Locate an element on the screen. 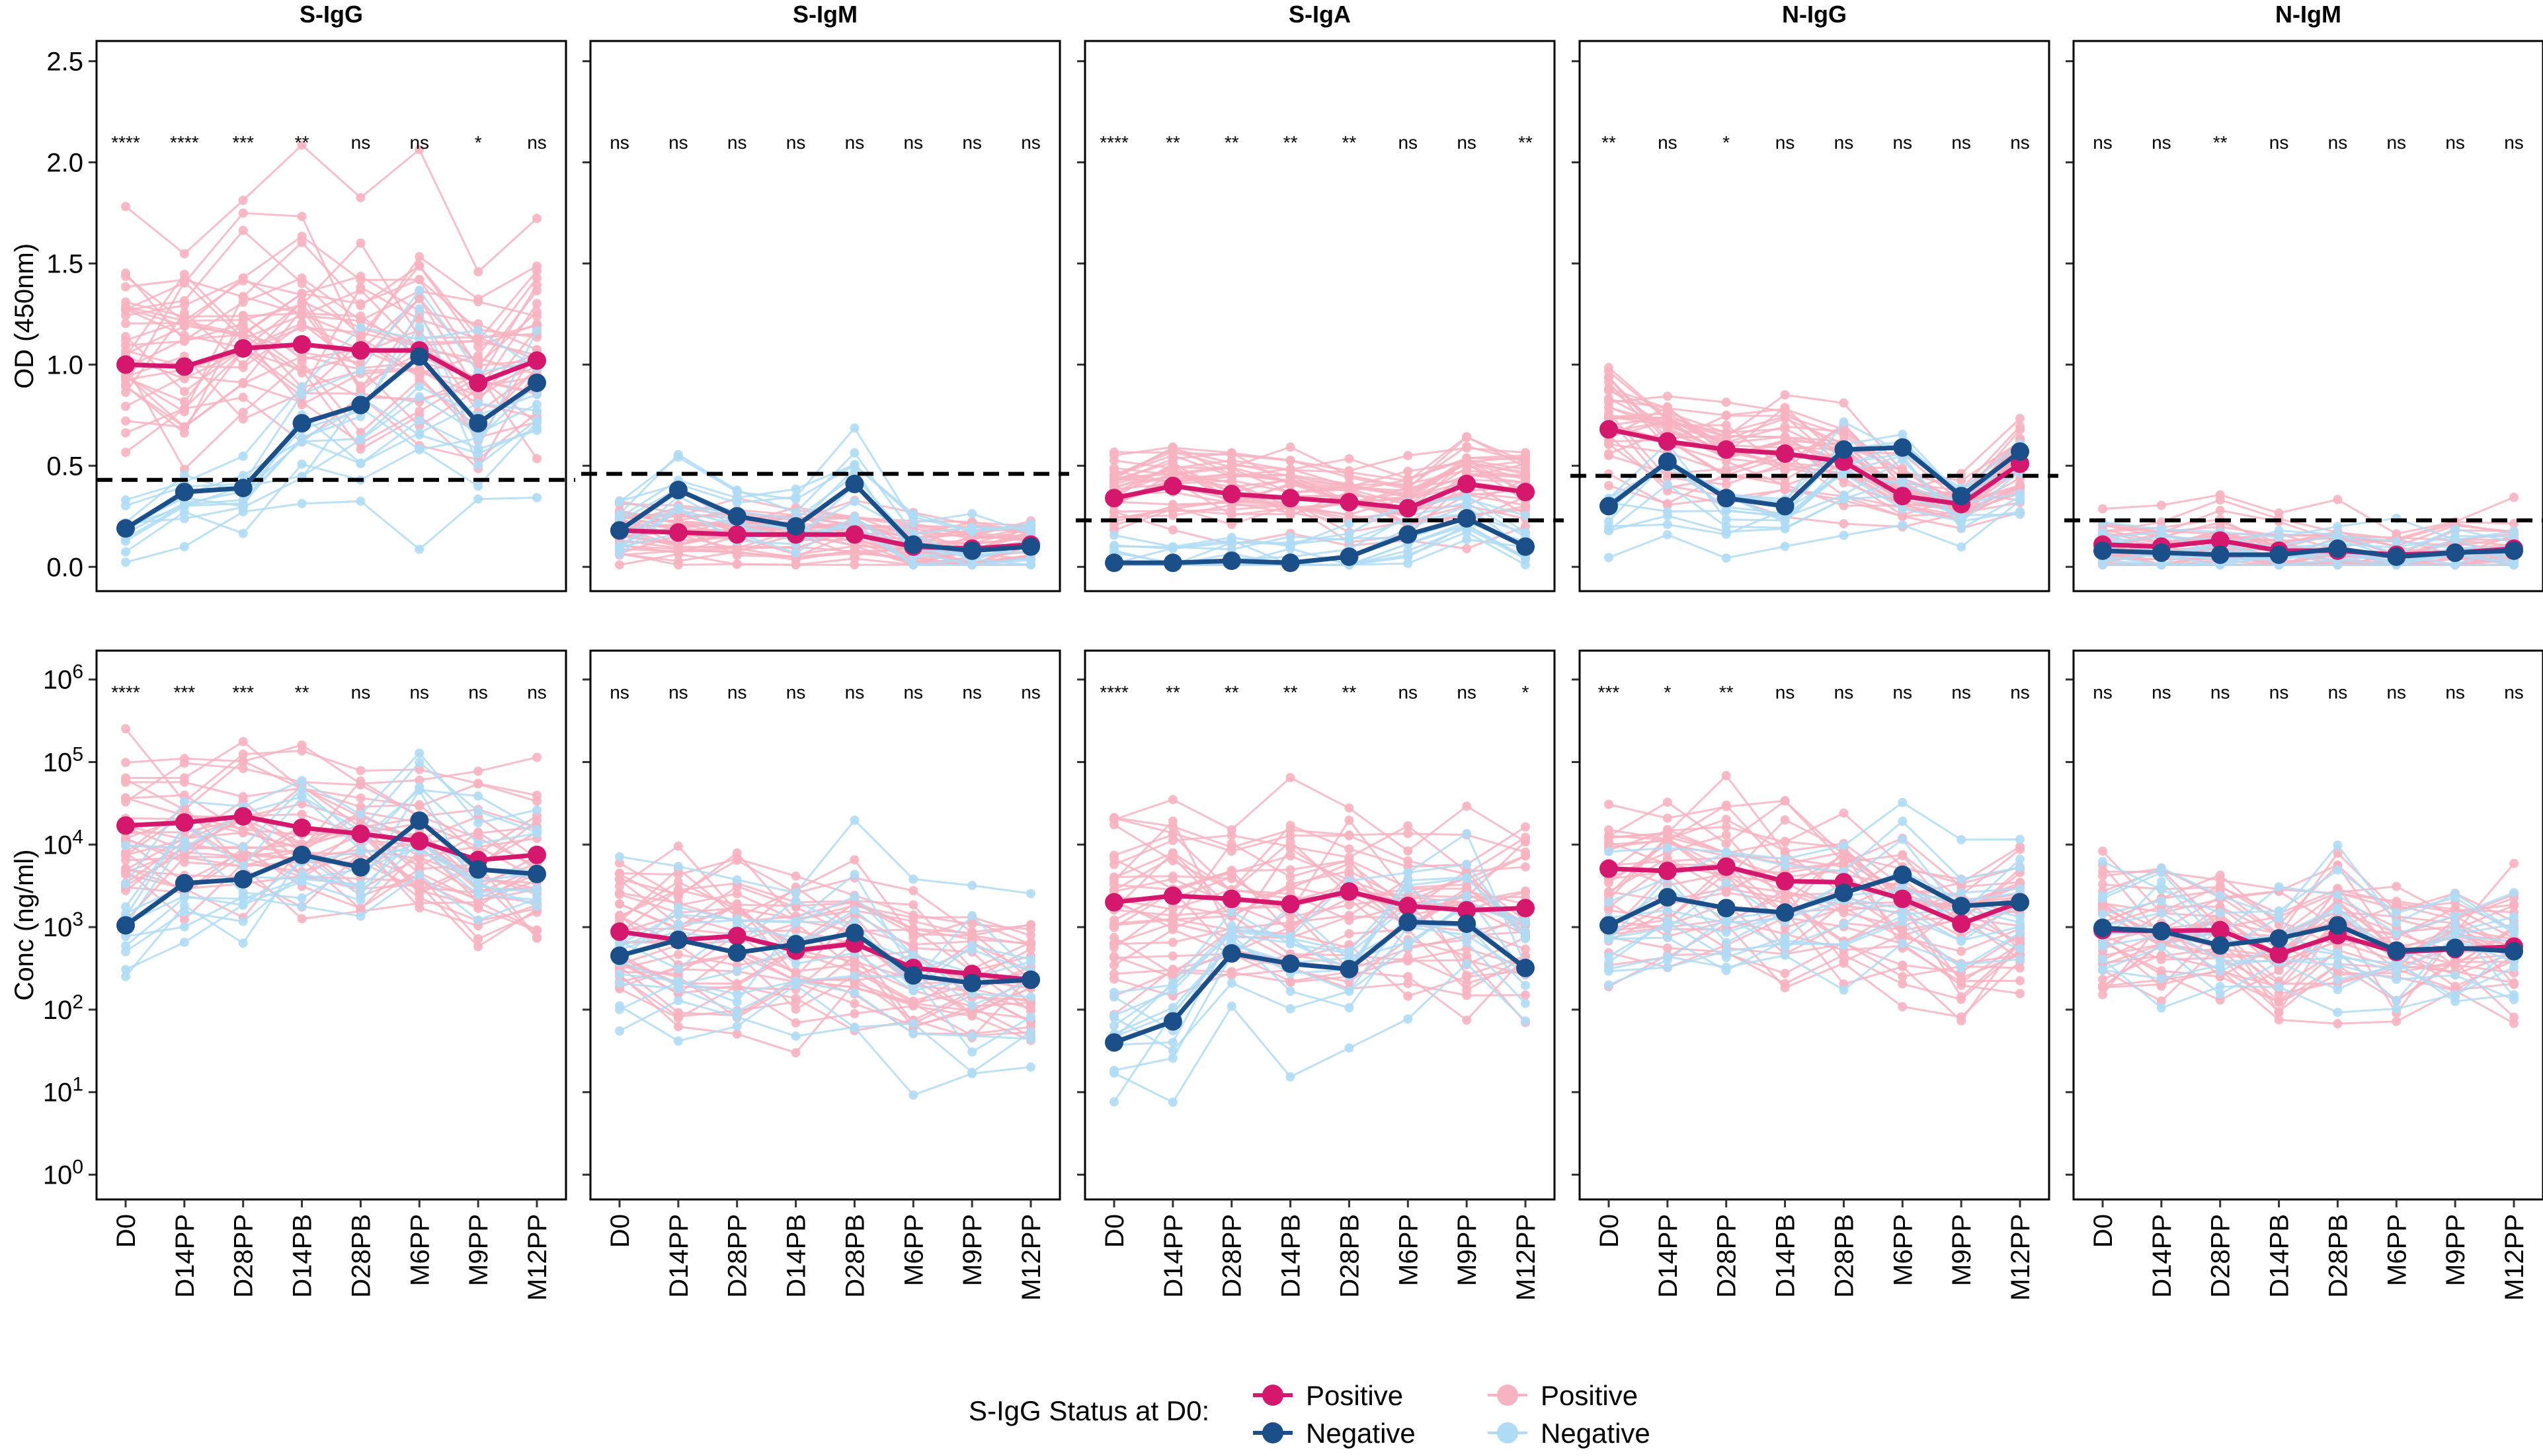  legend-positive-individual-label: Positive is located at coordinates (1590, 1395).